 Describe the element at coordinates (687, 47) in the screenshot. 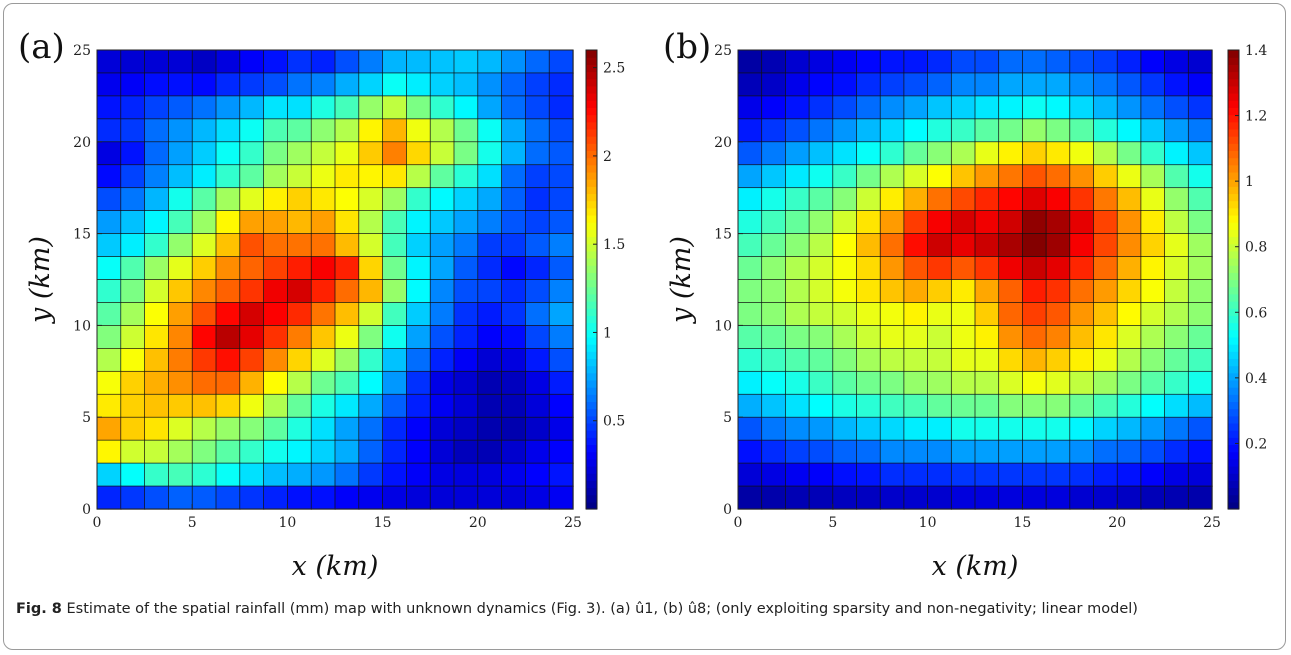

I see `panel-label: (b)` at that location.